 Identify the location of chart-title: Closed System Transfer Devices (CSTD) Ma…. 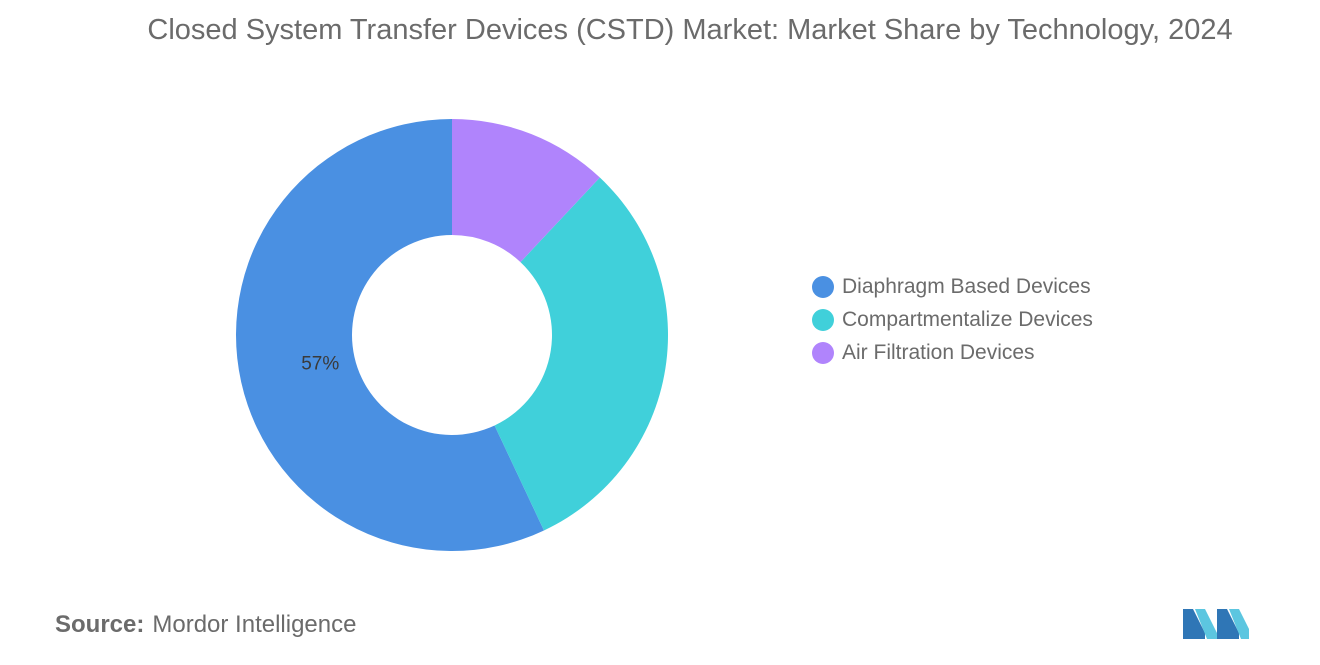
(690, 30).